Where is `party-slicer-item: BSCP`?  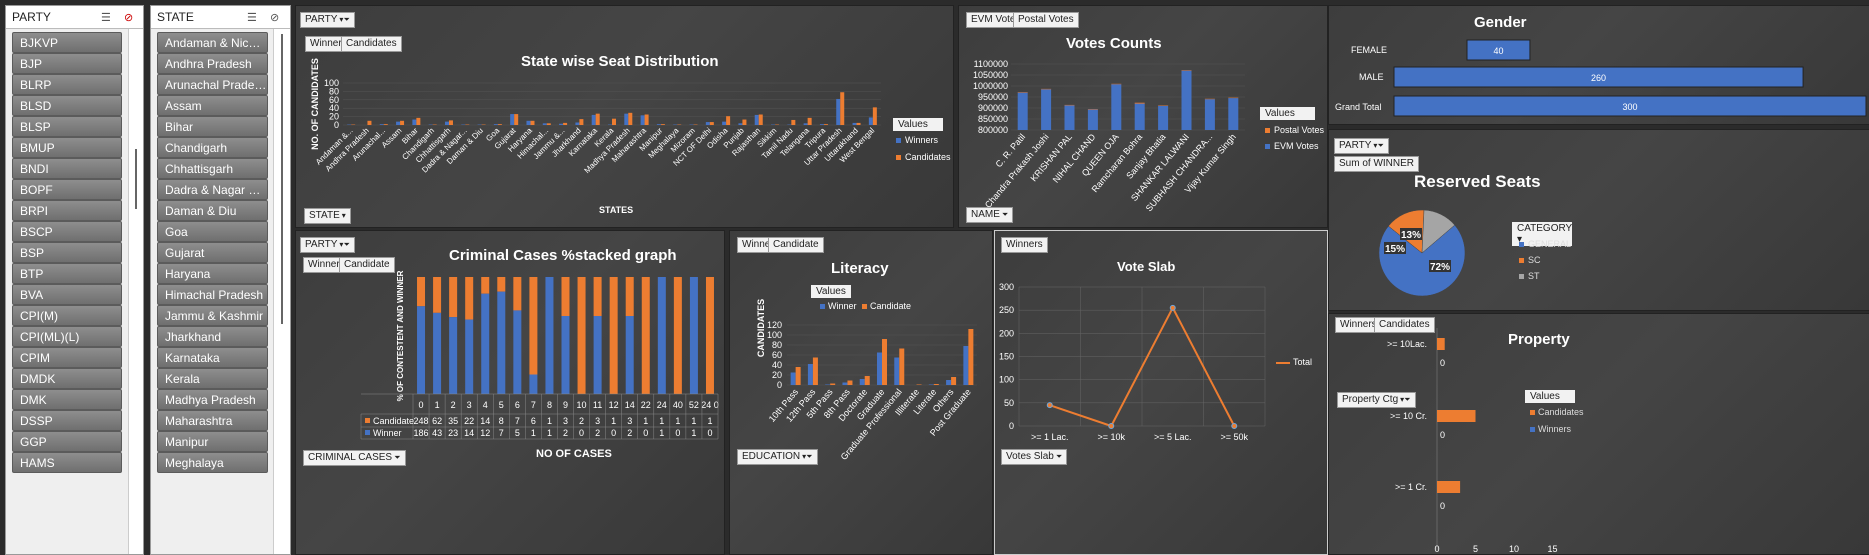
party-slicer-item: BSCP is located at coordinates (67, 231).